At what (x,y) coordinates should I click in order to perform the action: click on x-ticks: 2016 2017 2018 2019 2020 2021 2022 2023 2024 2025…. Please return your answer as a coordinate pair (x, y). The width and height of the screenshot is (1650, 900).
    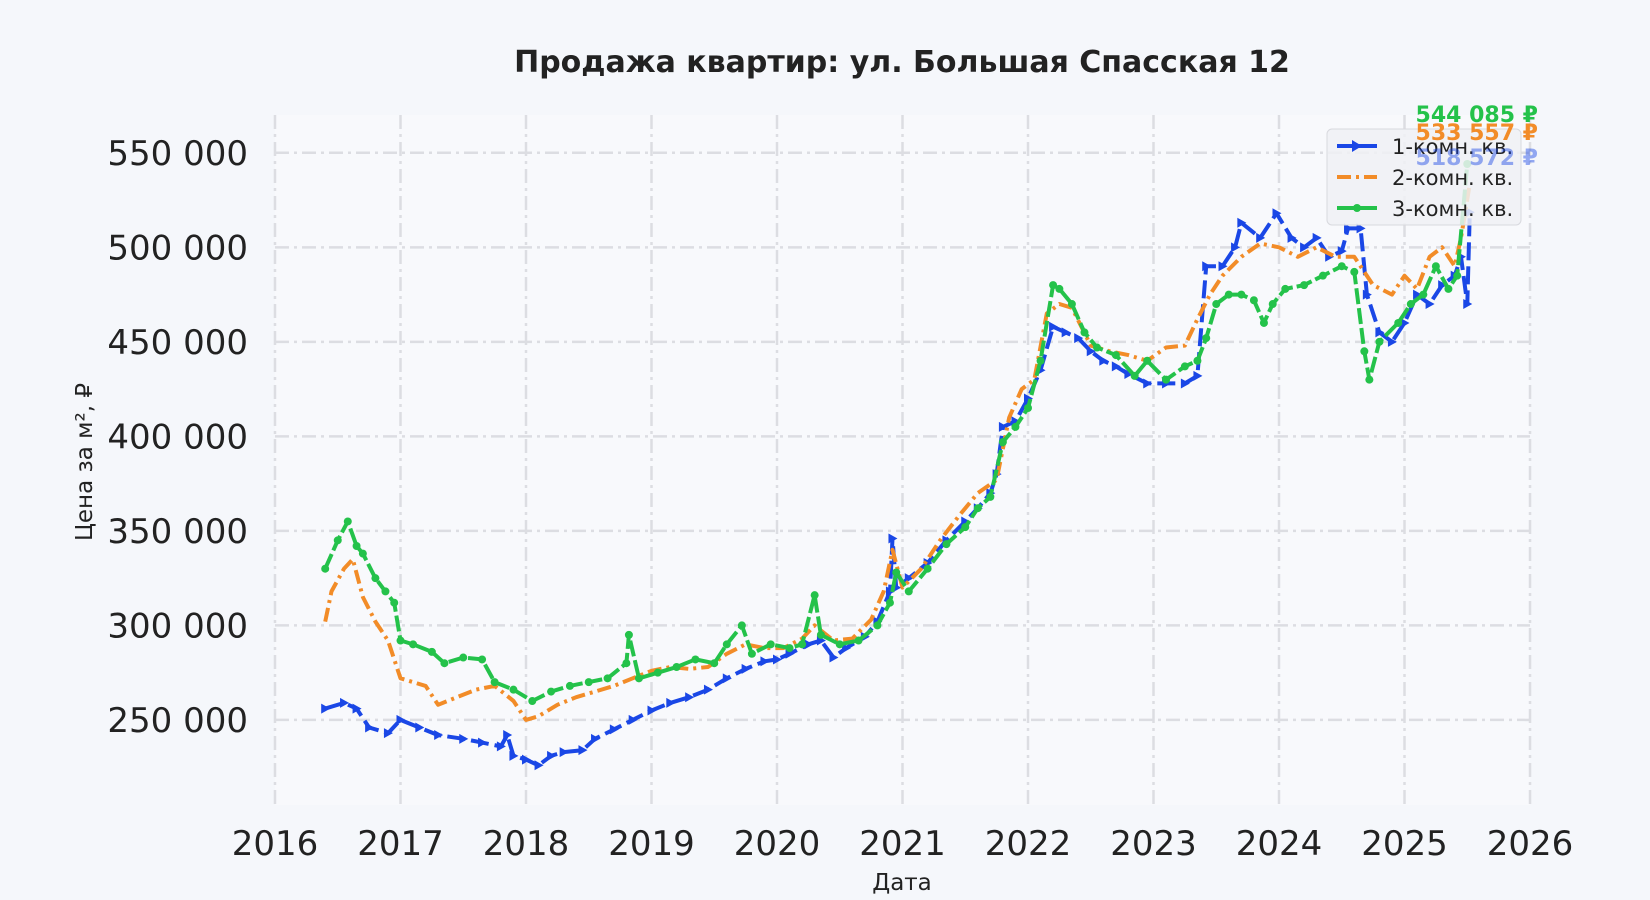
    Looking at the image, I should click on (903, 844).